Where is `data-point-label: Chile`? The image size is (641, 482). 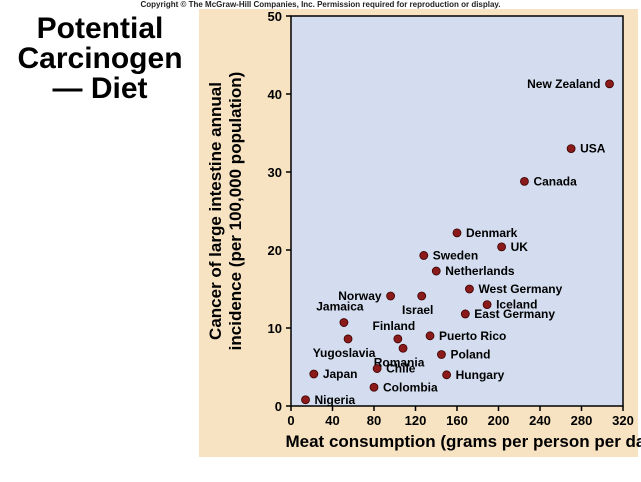 data-point-label: Chile is located at coordinates (401, 369).